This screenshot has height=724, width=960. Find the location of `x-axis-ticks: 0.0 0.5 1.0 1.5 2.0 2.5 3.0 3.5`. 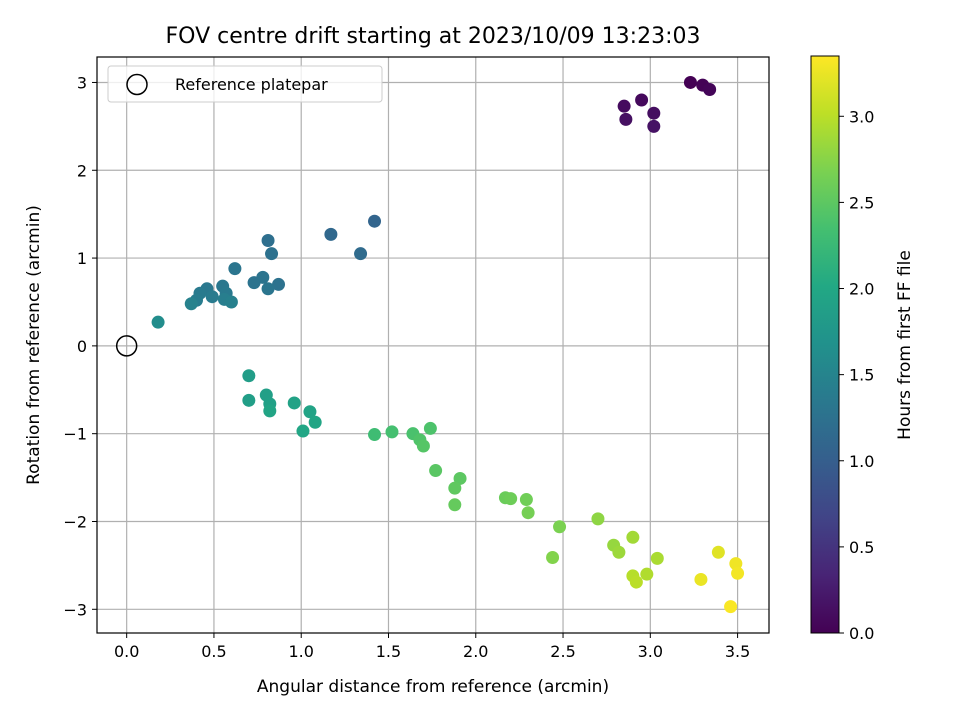

x-axis-ticks: 0.0 0.5 1.0 1.5 2.0 2.5 3.0 3.5 is located at coordinates (432, 647).